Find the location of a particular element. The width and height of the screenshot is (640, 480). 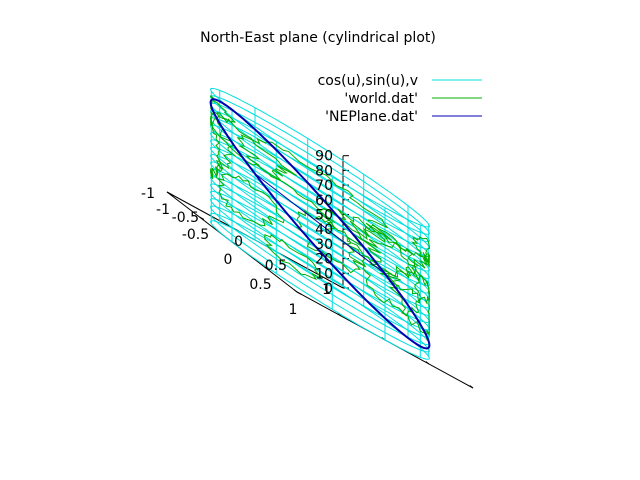

legend: cos(u),sin(u),v 'world.dat' 'NEPlane.dat' is located at coordinates (400, 99).